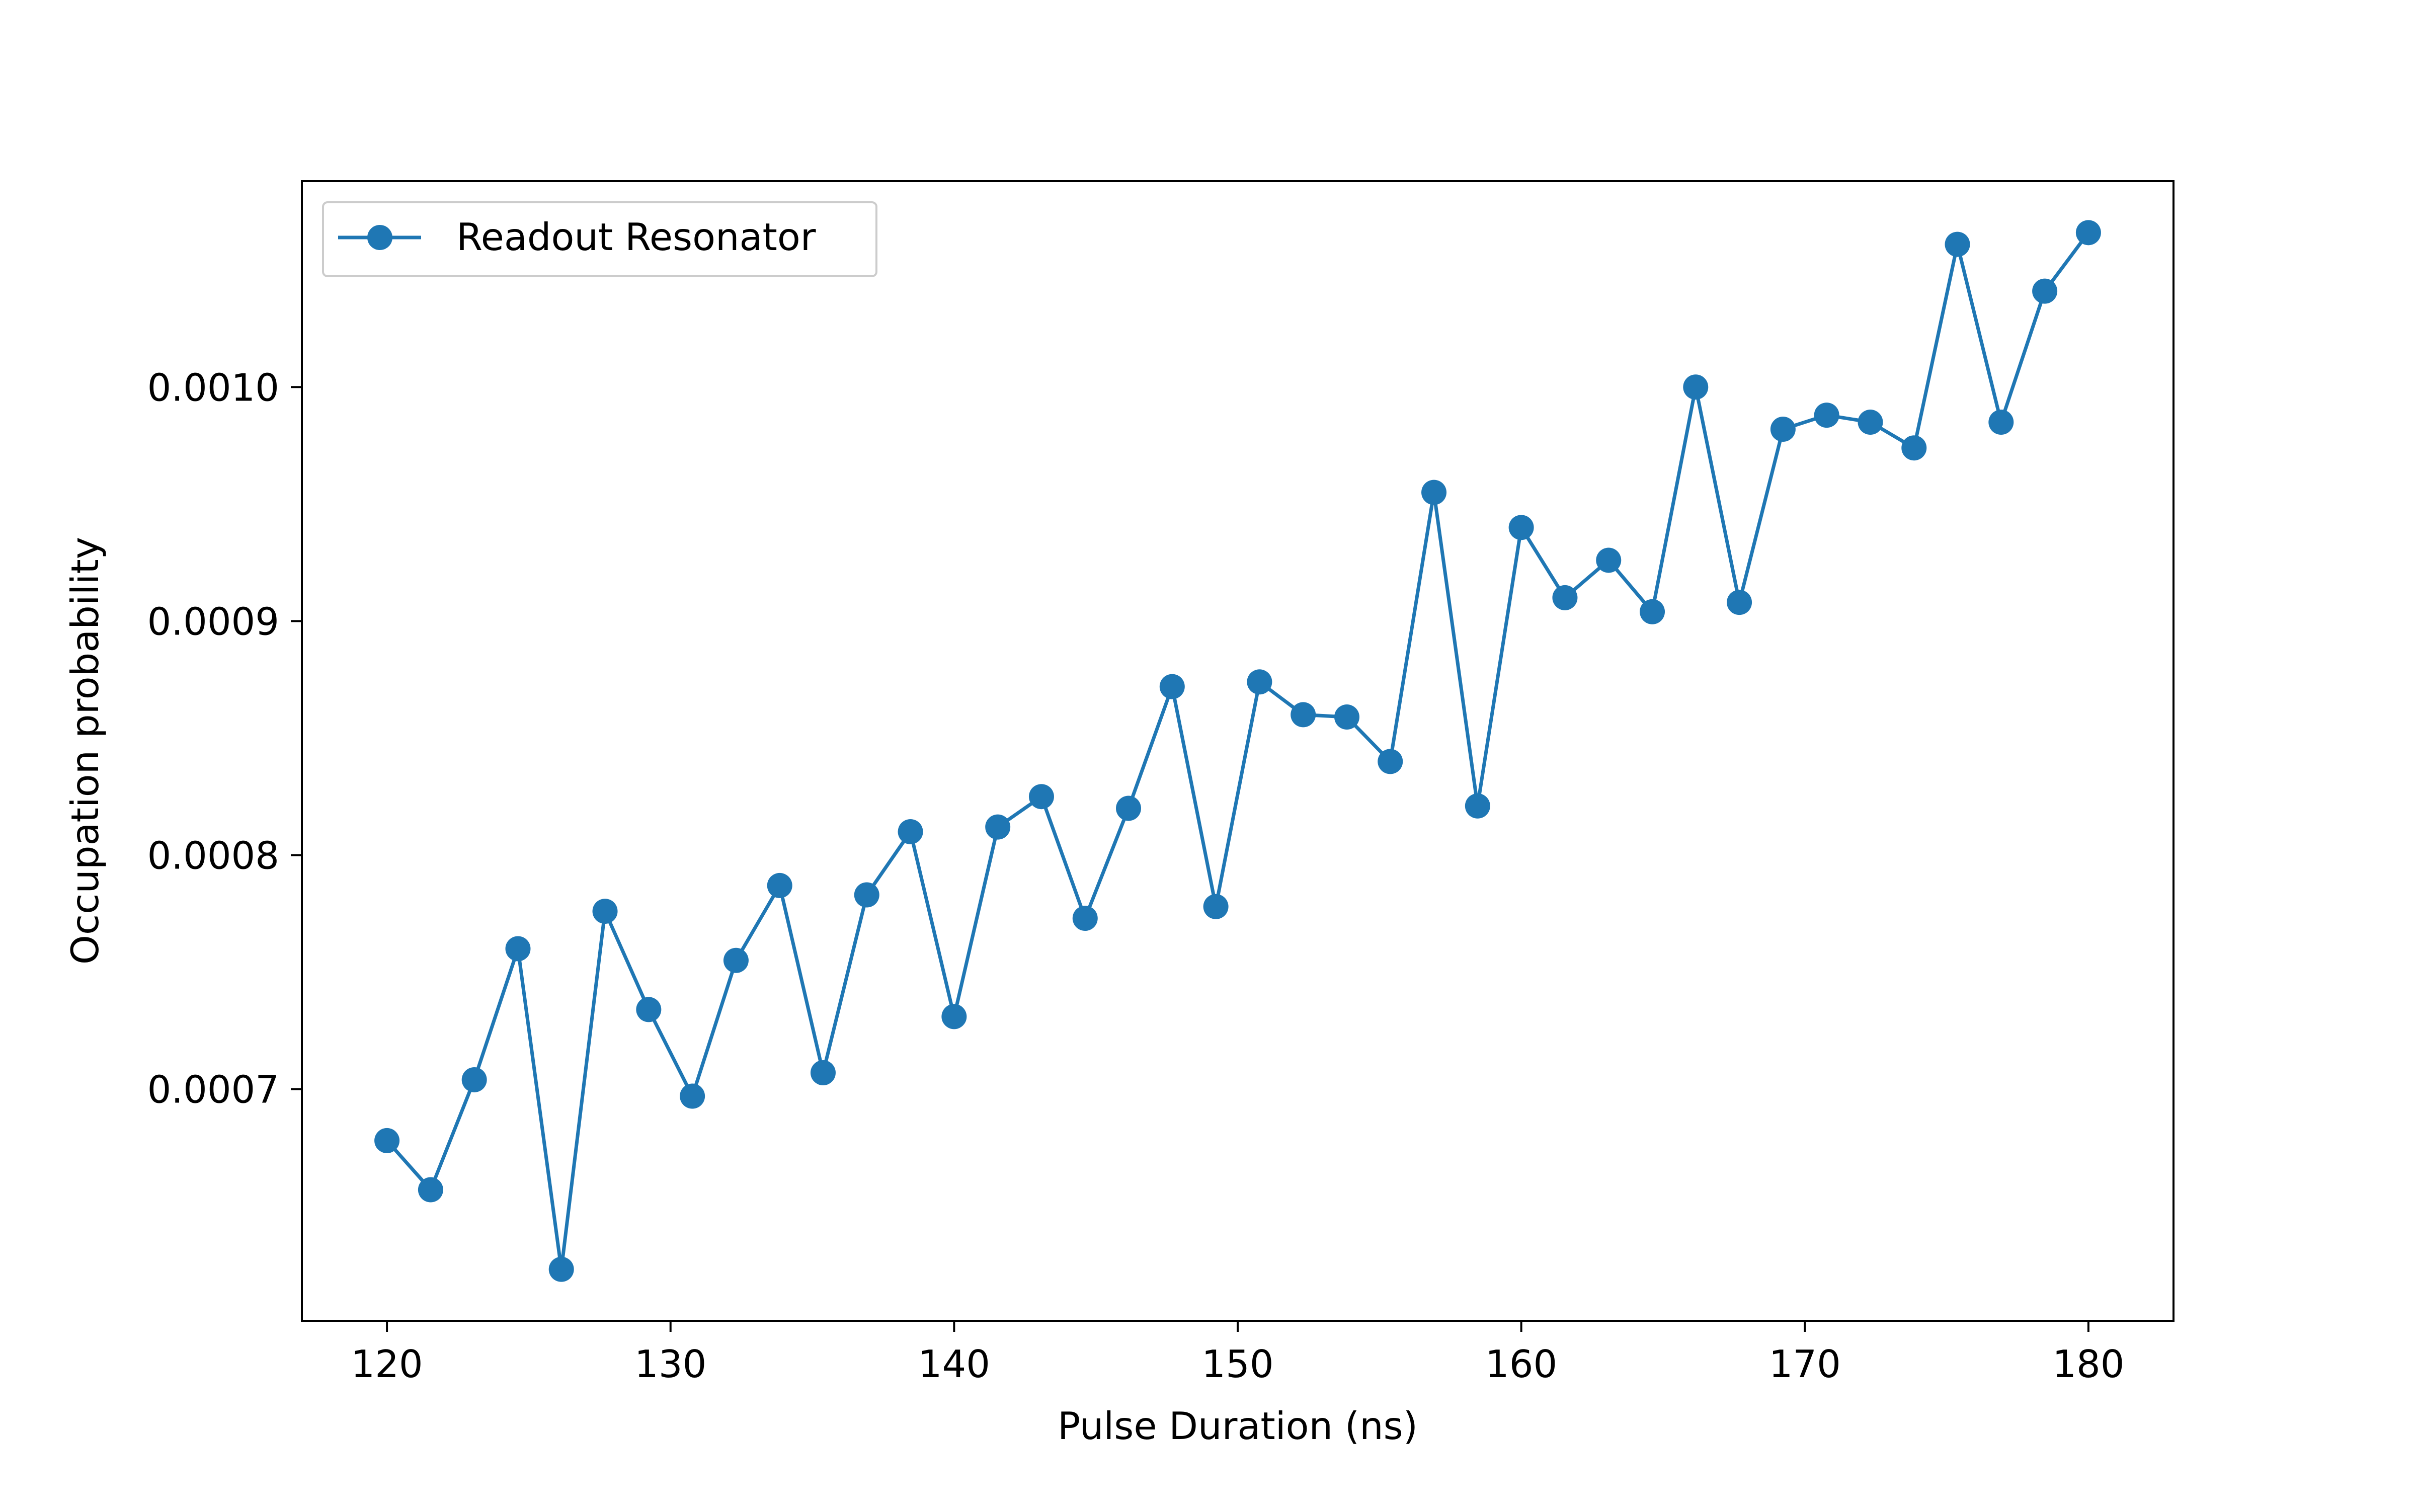 The height and width of the screenshot is (1512, 2415). What do you see at coordinates (954, 1364) in the screenshot?
I see `x-tick-label: 140` at bounding box center [954, 1364].